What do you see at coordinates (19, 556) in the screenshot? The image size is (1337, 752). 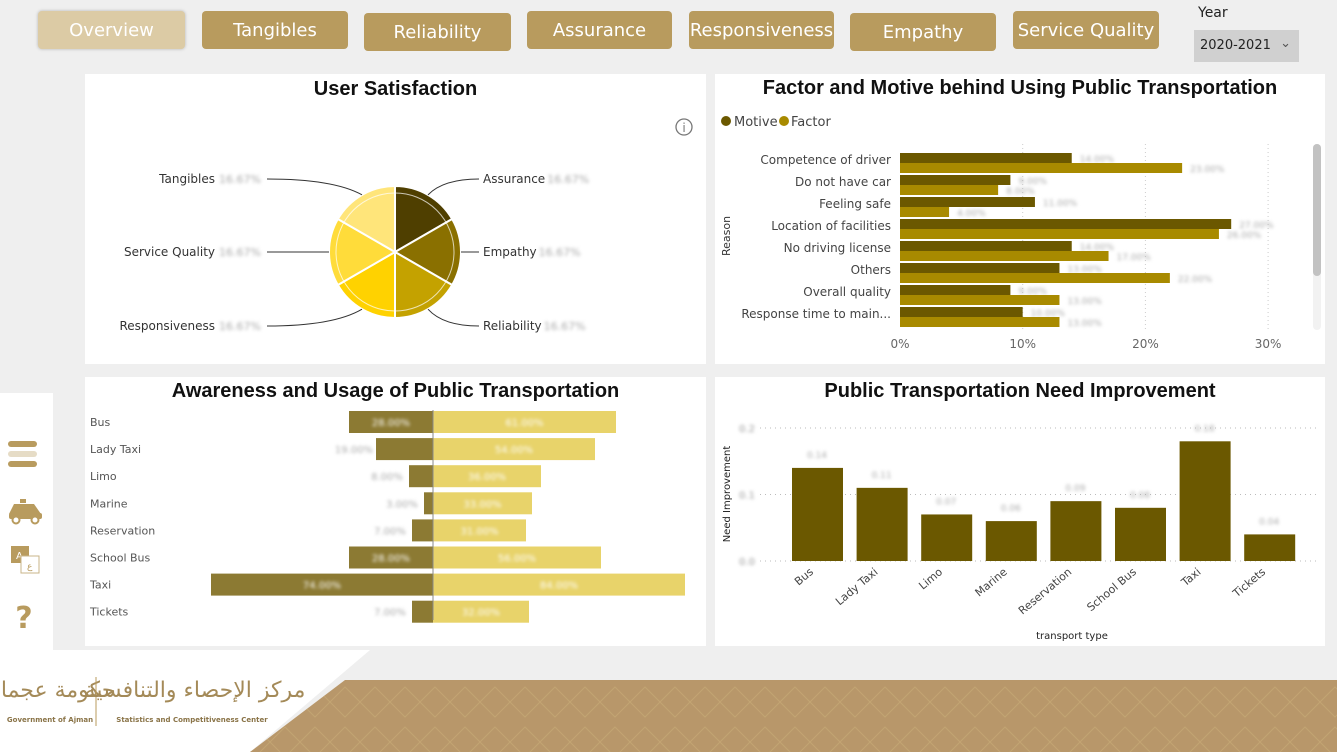 I see `svg-text: A` at bounding box center [19, 556].